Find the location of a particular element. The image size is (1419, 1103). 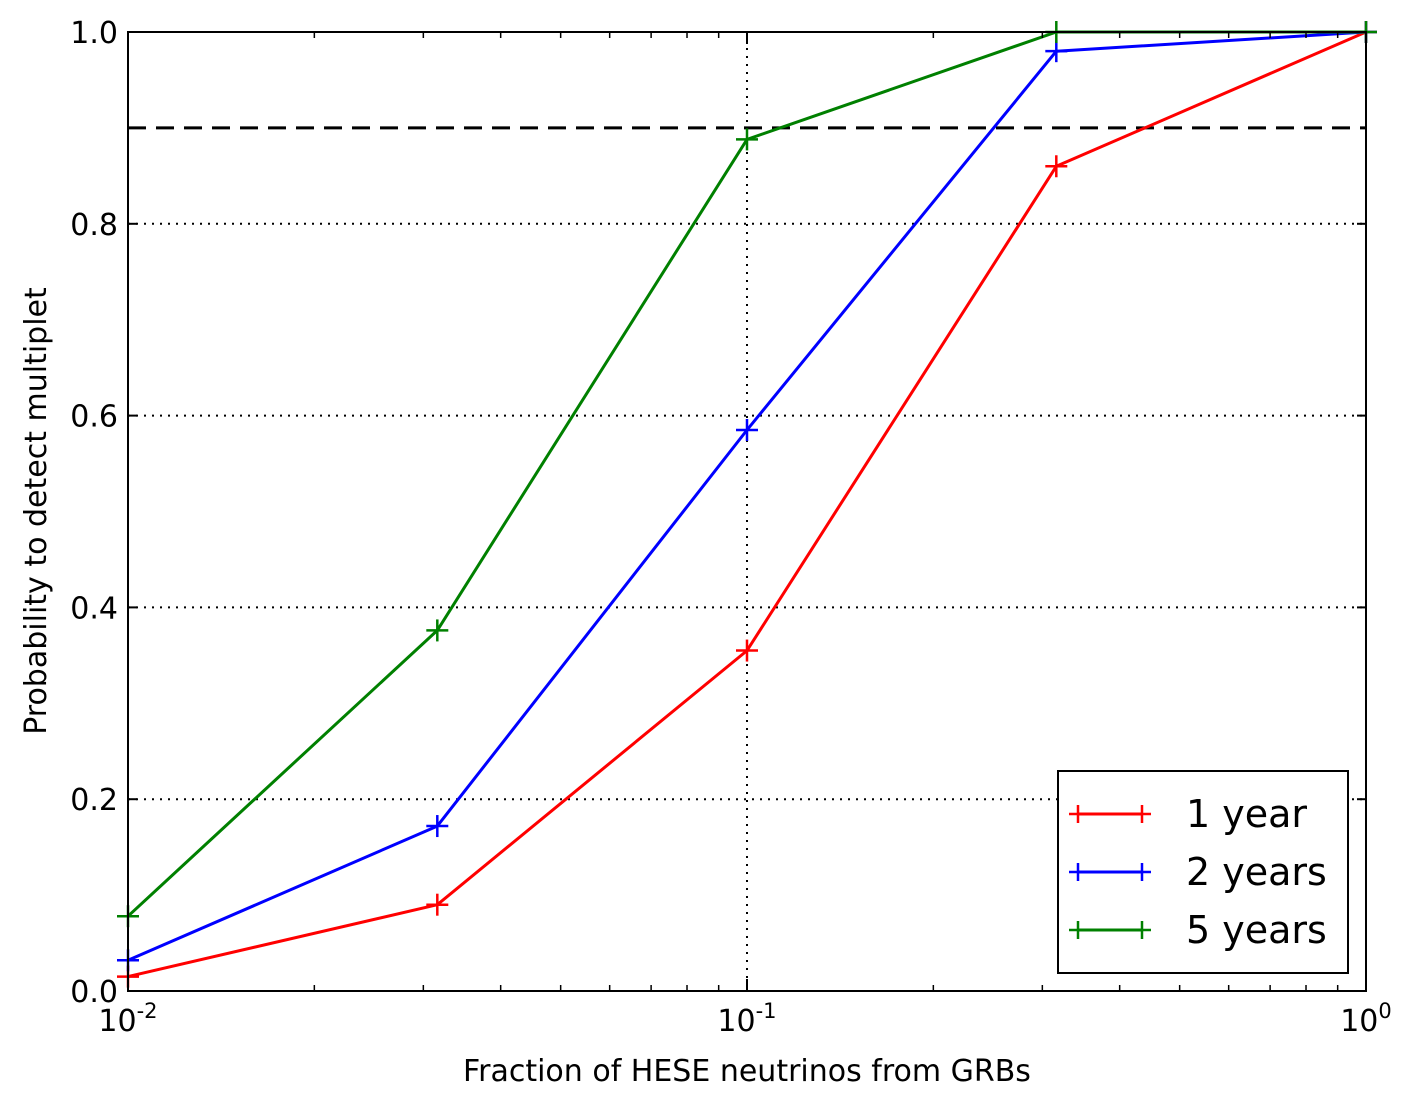

y-axis-label: Probability to detect multiplet is located at coordinates (36, 511).